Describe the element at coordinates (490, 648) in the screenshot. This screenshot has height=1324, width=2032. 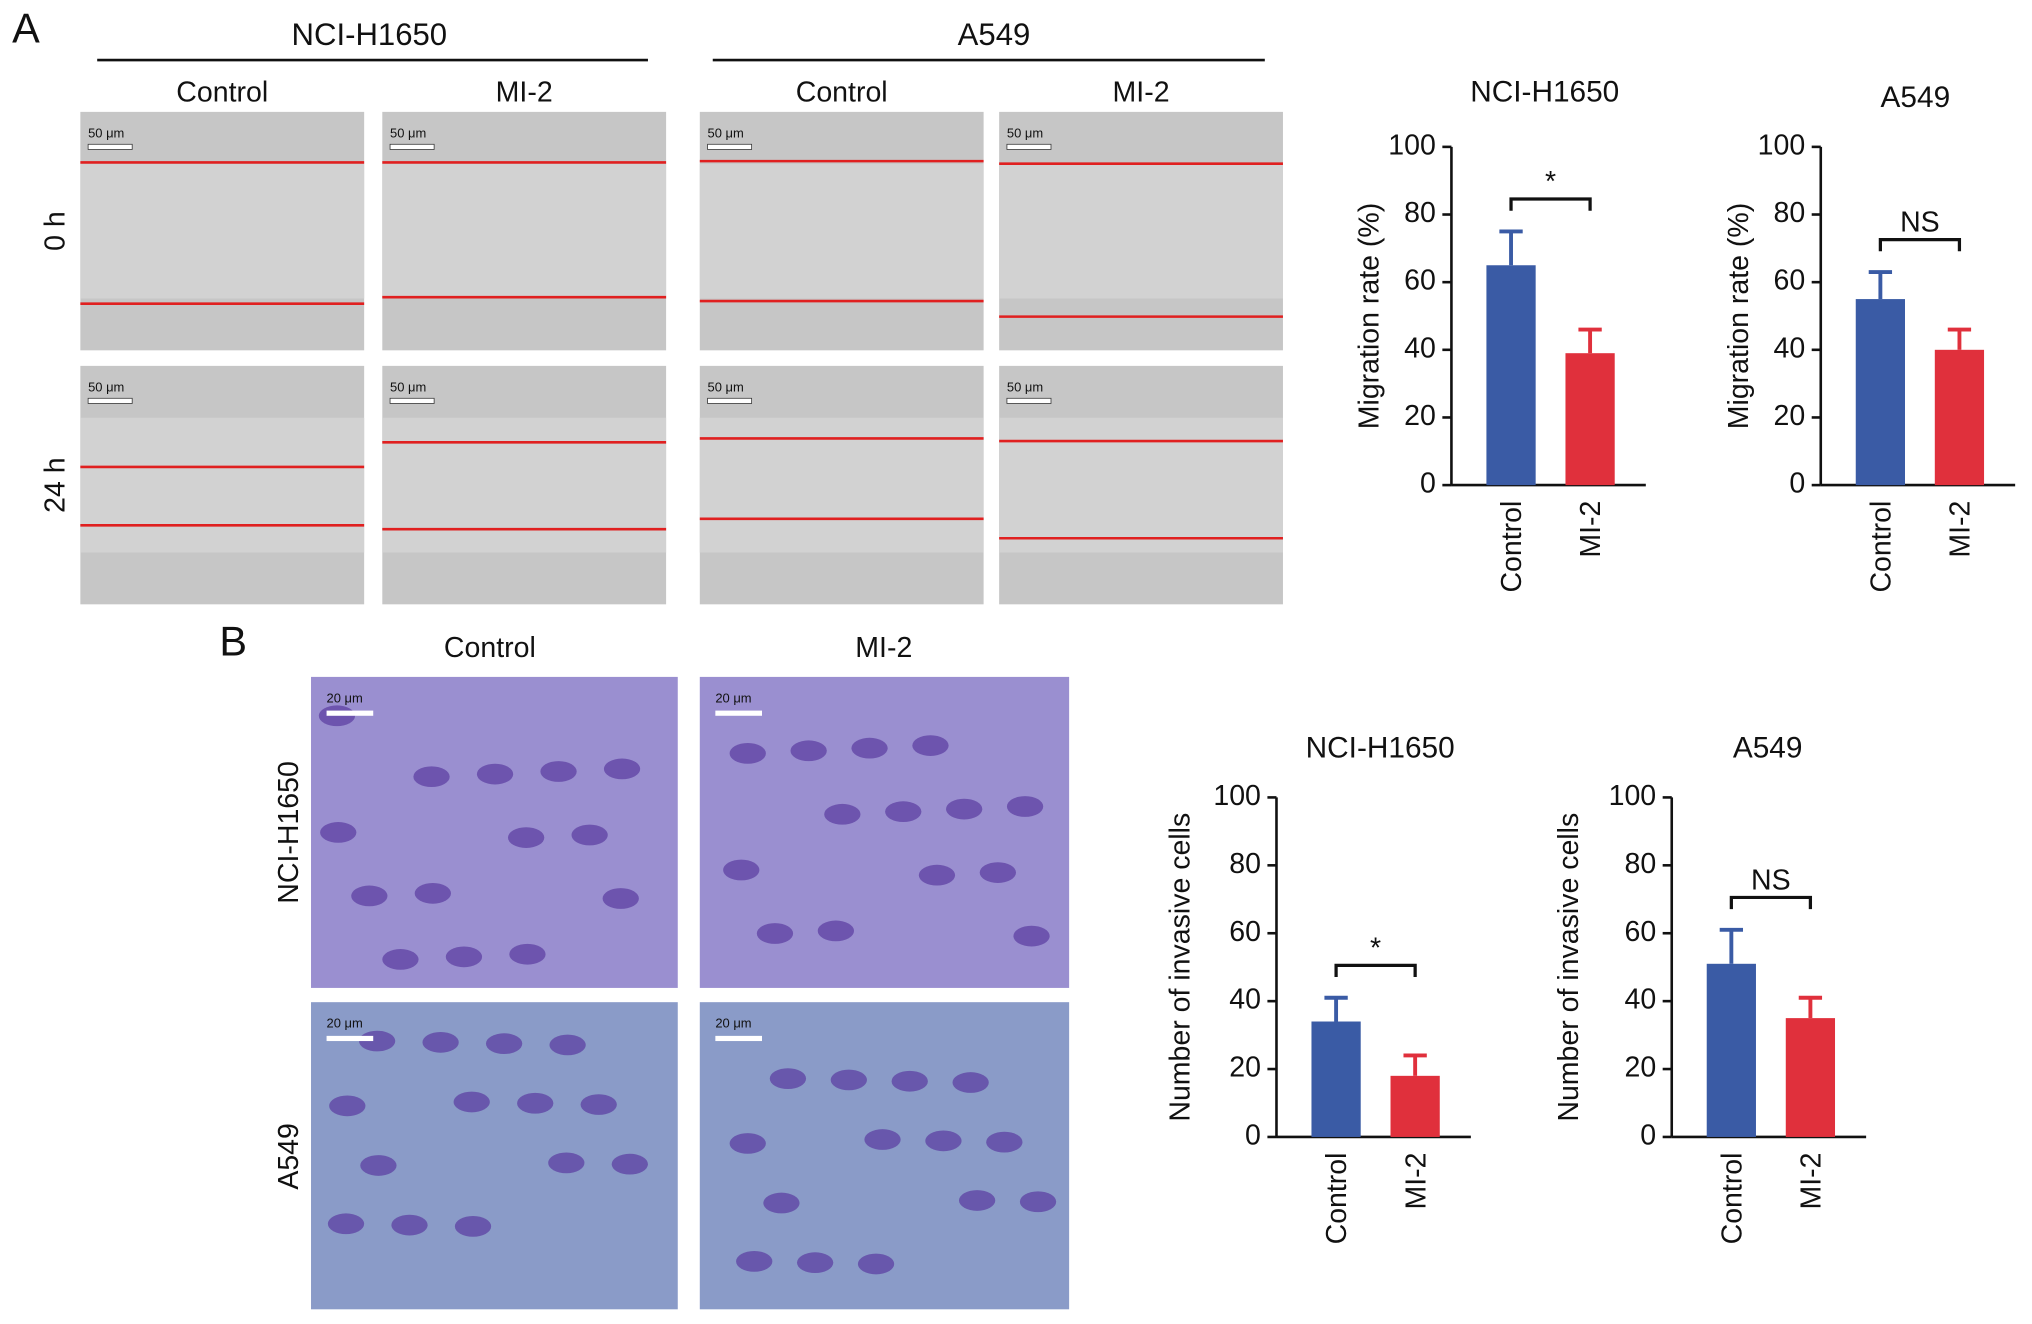
I see `condition-label: Control` at that location.